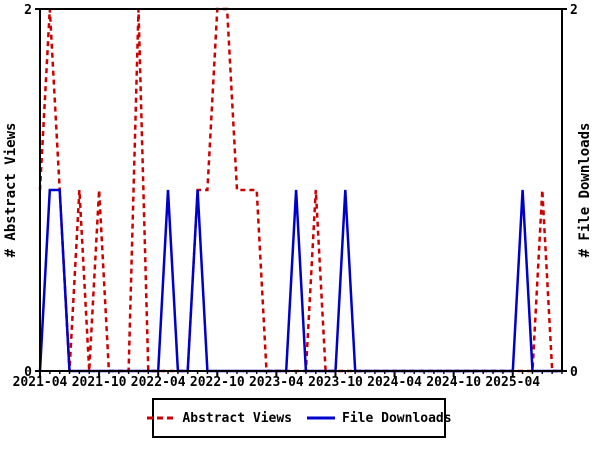 The height and width of the screenshot is (450, 600). I want to click on x-tick-label: 2022-04, so click(158, 382).